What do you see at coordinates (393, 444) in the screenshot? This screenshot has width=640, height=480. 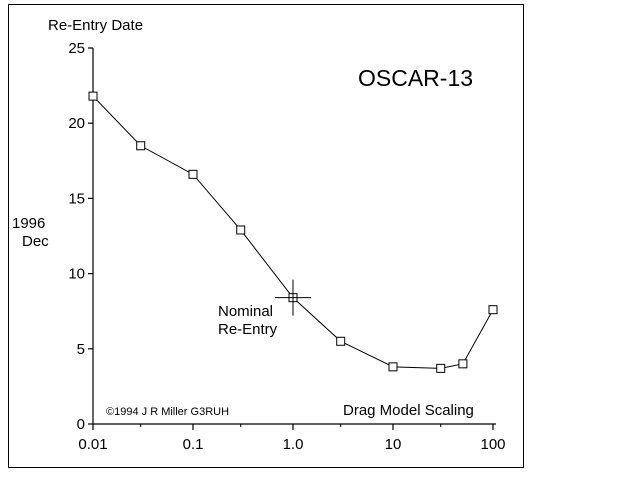 I see `x-tick-label: 10` at bounding box center [393, 444].